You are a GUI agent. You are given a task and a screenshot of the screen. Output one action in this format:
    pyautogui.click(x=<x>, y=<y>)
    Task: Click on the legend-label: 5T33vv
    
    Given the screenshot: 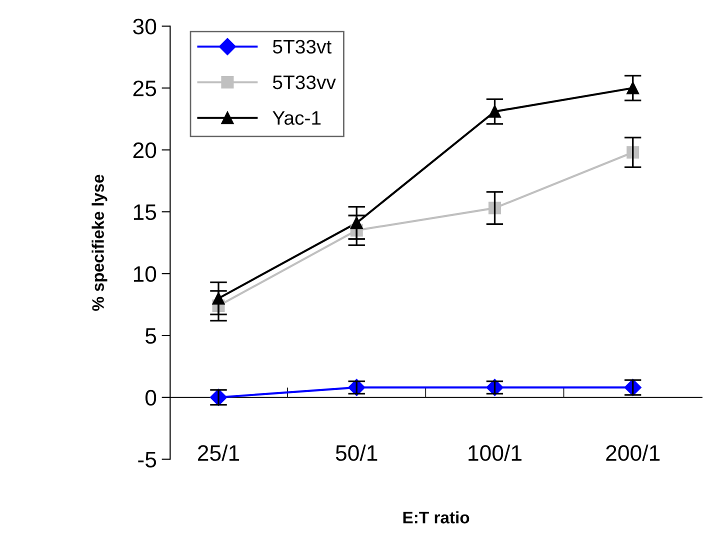 What is the action you would take?
    pyautogui.click(x=304, y=82)
    